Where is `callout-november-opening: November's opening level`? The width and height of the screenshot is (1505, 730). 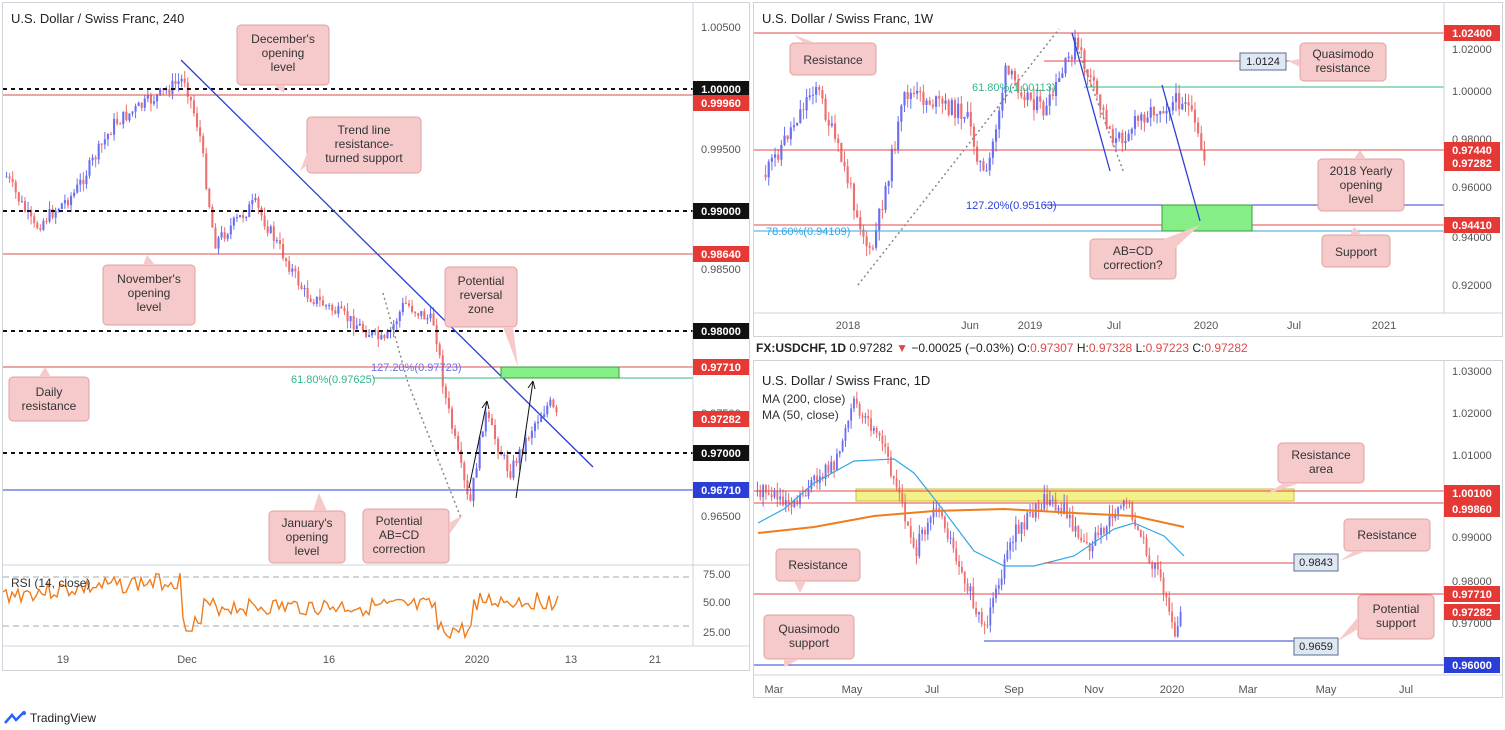 callout-november-opening: November's opening level is located at coordinates (149, 290).